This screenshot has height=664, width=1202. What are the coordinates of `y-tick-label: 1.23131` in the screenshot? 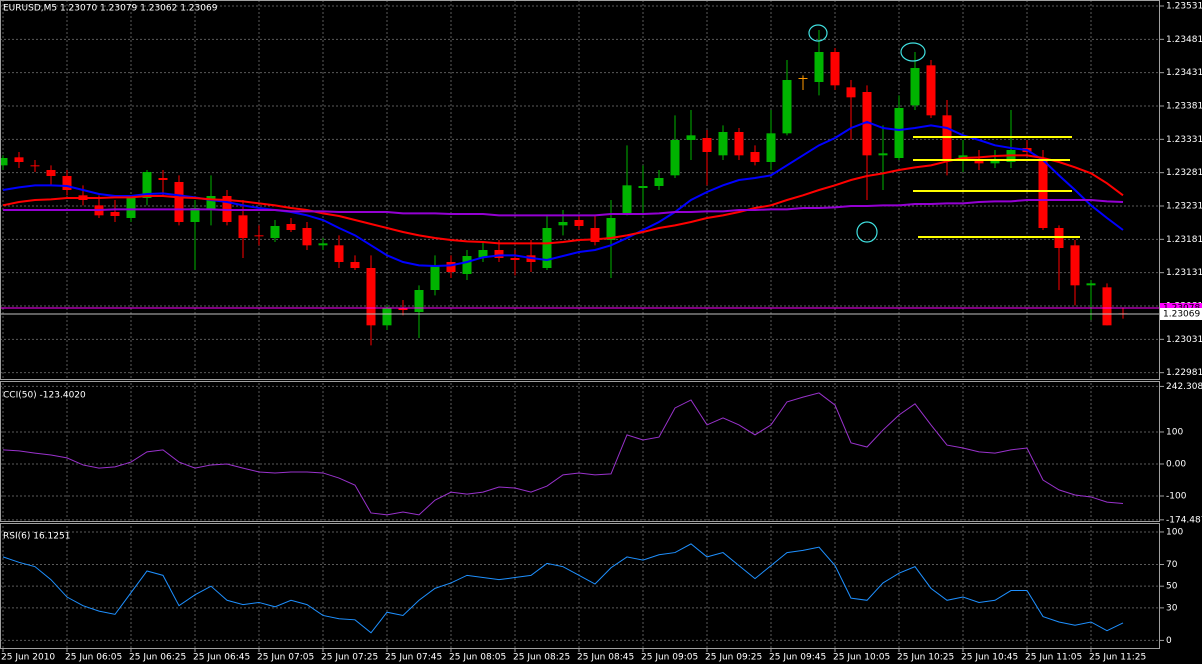 It's located at (1184, 273).